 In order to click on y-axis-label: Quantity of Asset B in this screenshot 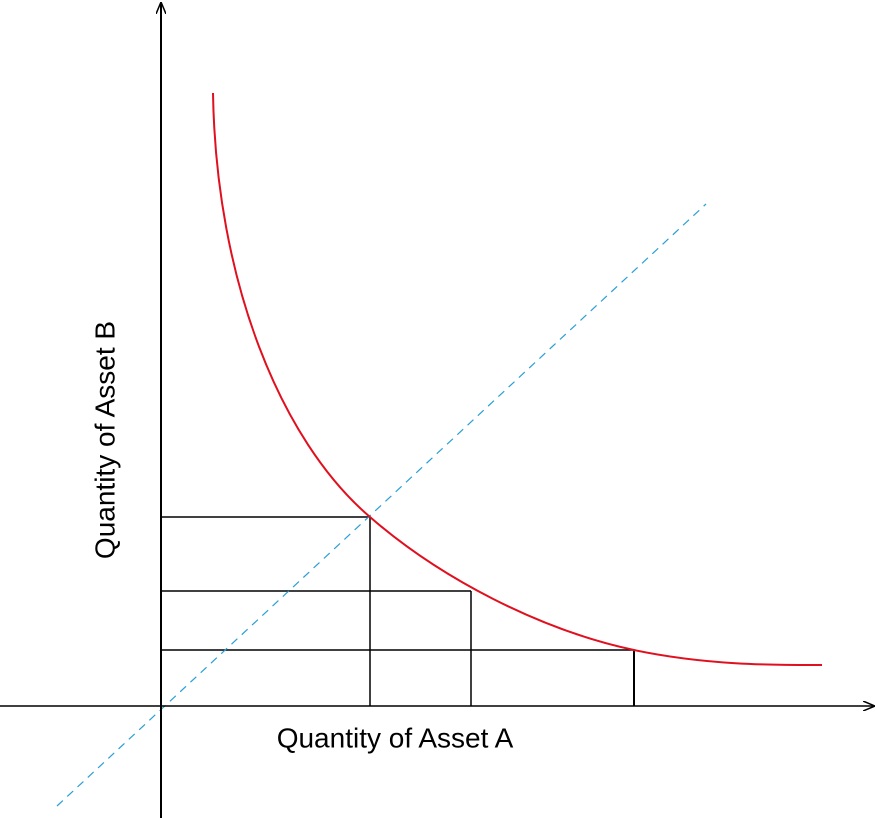, I will do `click(104, 440)`.